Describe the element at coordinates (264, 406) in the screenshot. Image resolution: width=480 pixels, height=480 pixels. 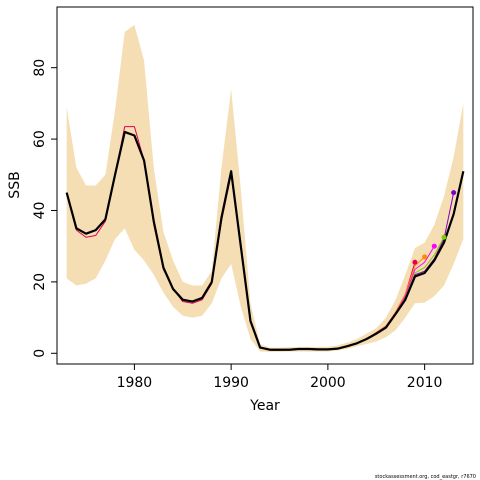
I see `x-axis-title: Year` at that location.